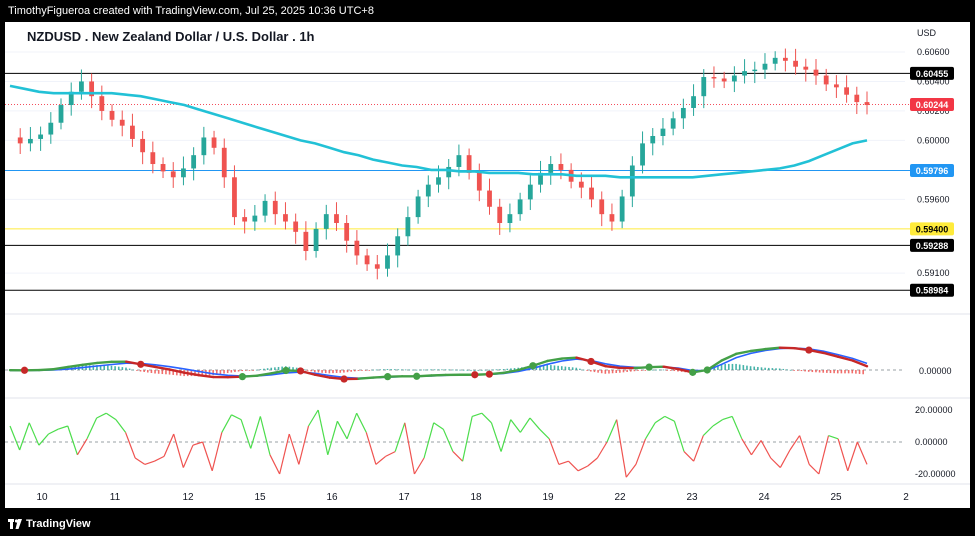  Describe the element at coordinates (927, 33) in the screenshot. I see `currency-label: USD` at that location.